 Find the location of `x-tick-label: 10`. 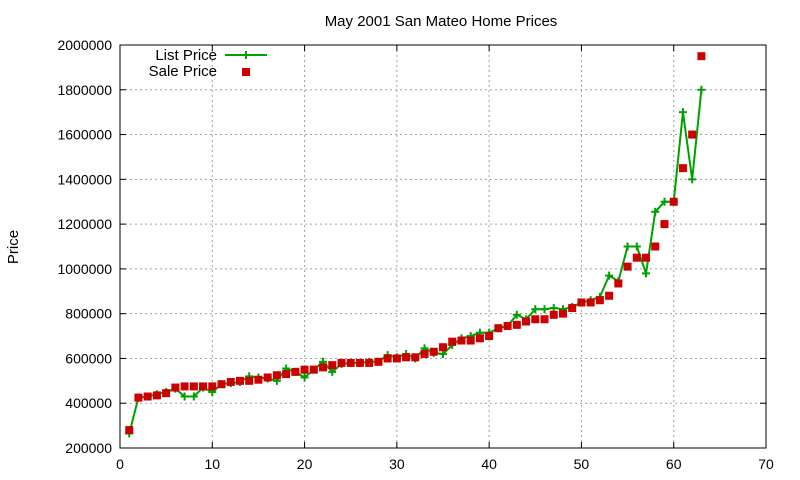

x-tick-label: 10 is located at coordinates (212, 464).